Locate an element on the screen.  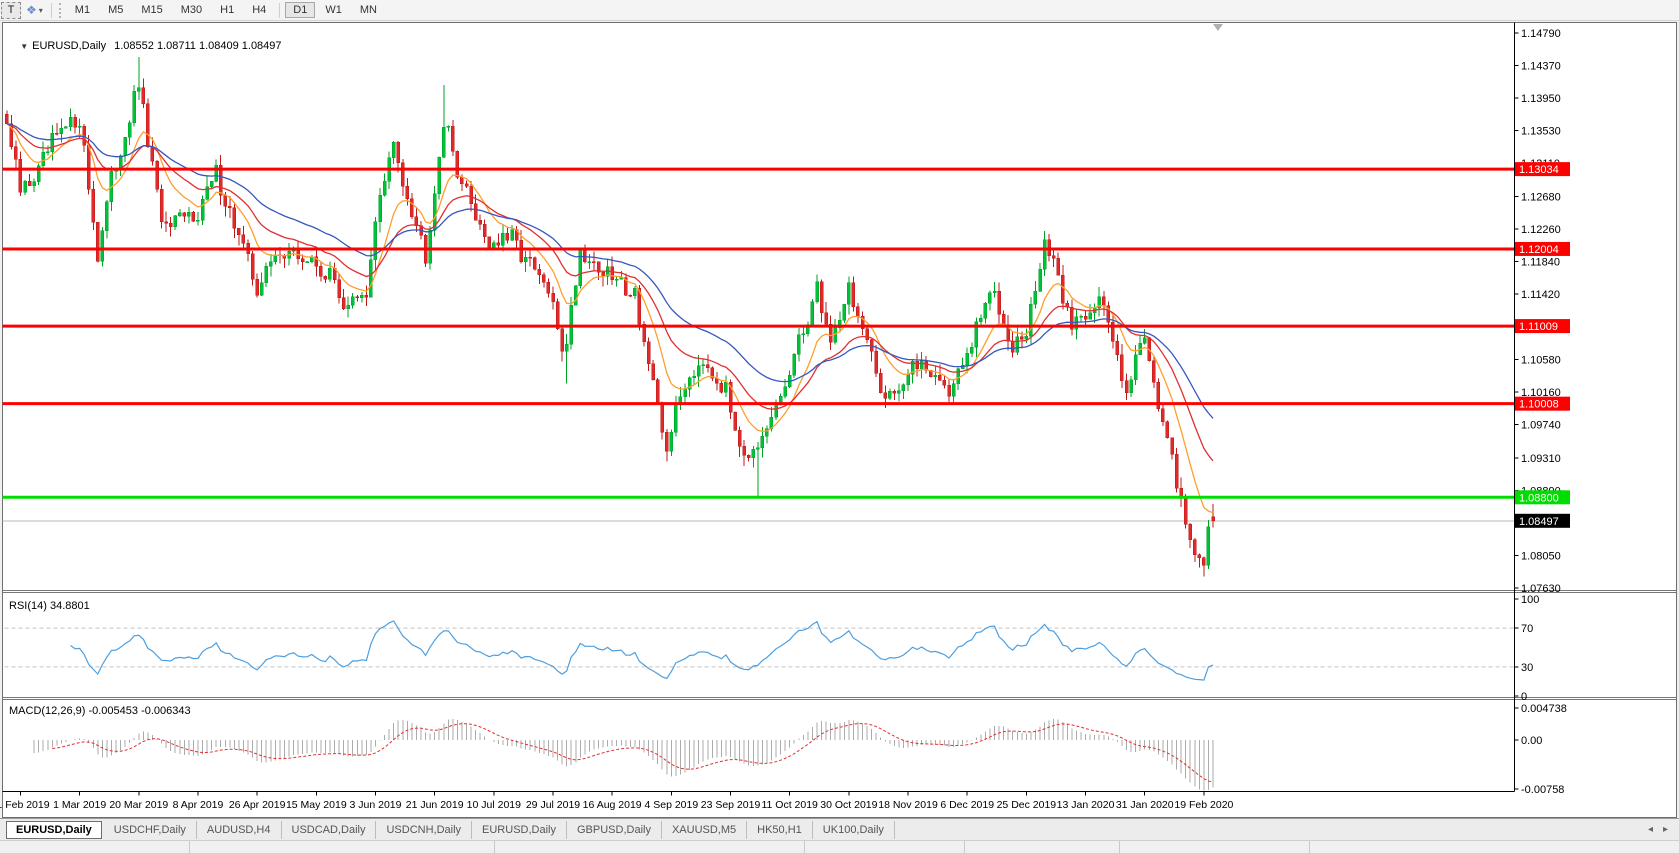
symbol-tab-0: EURUSD,Daily is located at coordinates (54, 829).